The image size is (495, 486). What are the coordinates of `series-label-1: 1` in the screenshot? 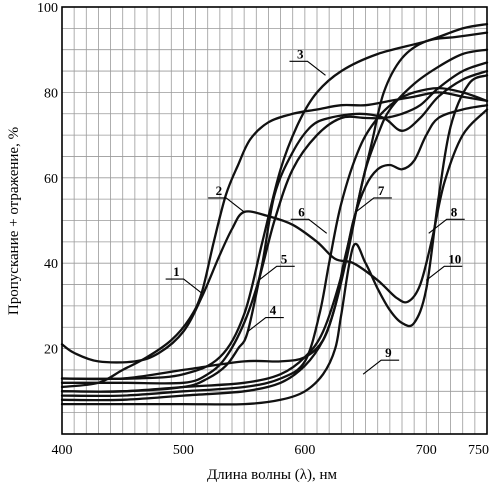 It's located at (176, 271).